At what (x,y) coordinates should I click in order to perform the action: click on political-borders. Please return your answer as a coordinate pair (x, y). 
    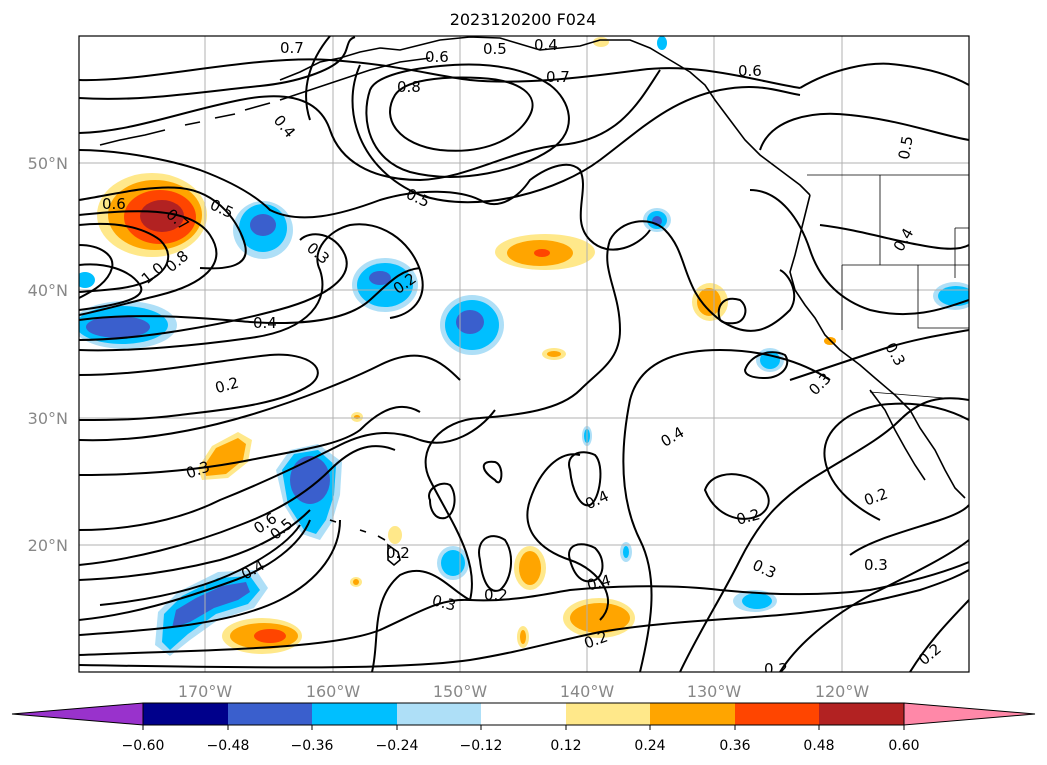
    Looking at the image, I should click on (888, 287).